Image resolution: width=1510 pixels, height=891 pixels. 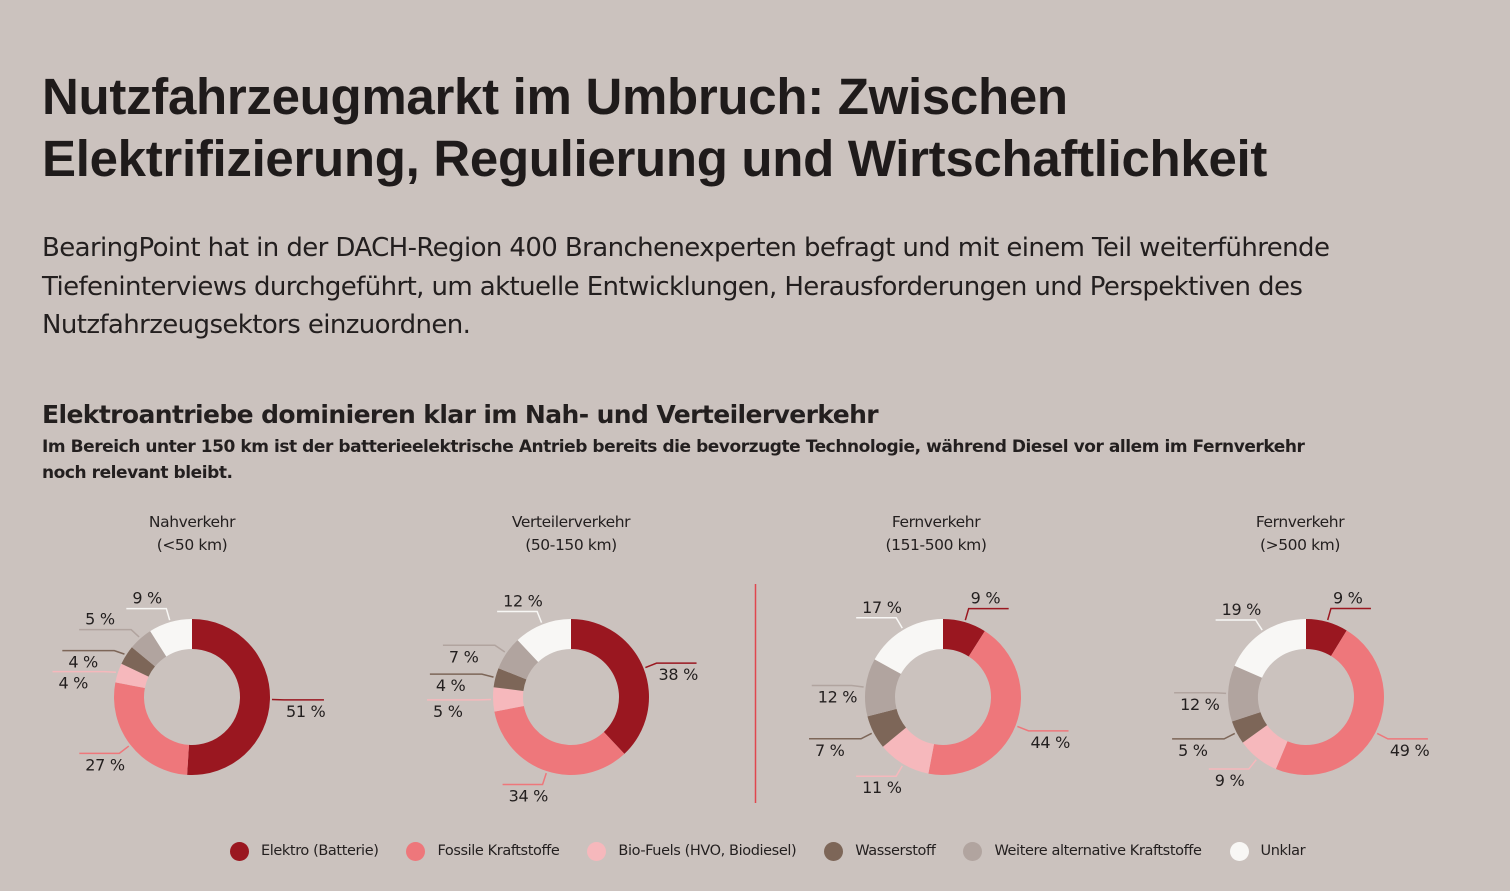 I want to click on percent-label-fossil: 34 %, so click(x=529, y=795).